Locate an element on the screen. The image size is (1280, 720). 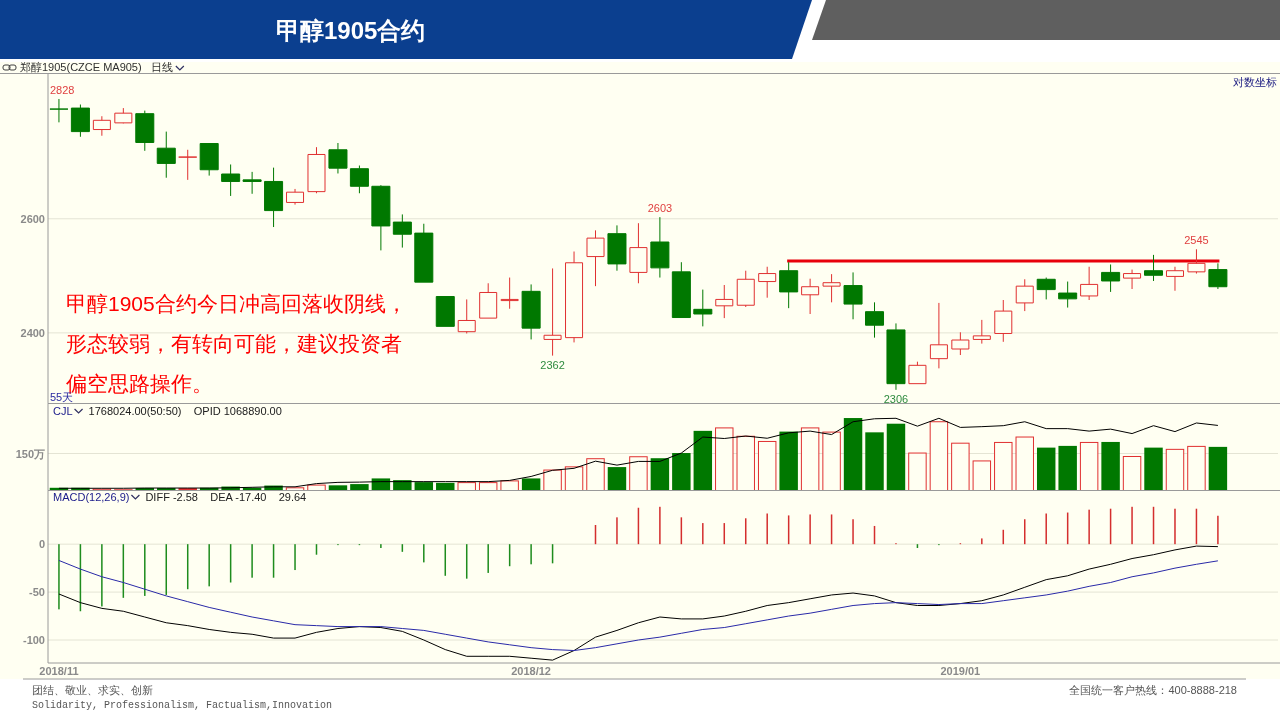
y-tick-label: 2600 is located at coordinates (32, 218).